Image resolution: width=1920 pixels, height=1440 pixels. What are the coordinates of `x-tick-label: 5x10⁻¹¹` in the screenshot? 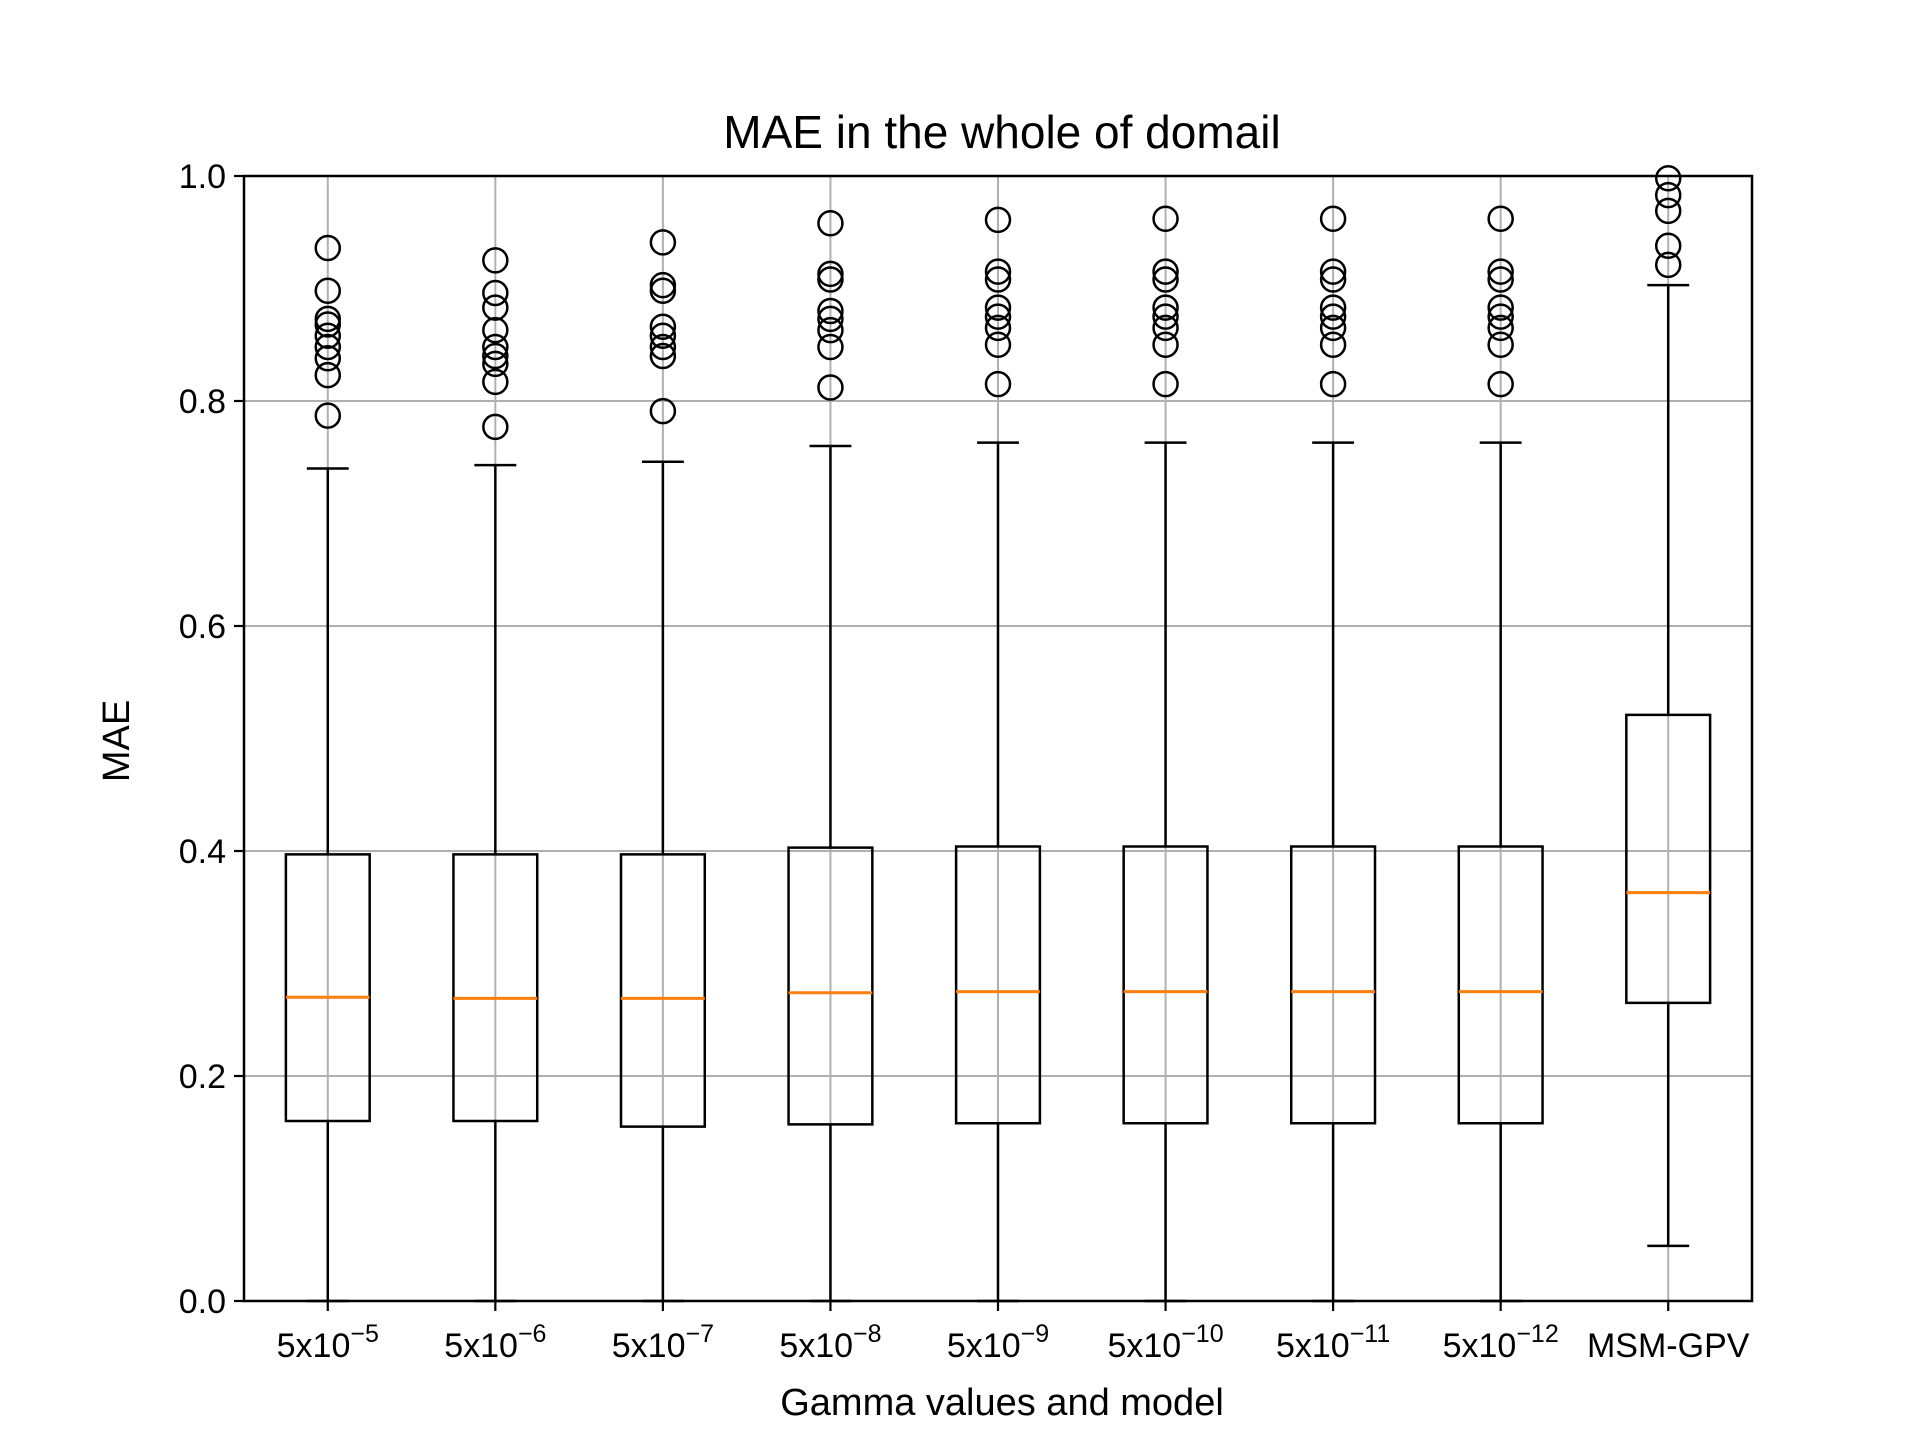 It's located at (1333, 1342).